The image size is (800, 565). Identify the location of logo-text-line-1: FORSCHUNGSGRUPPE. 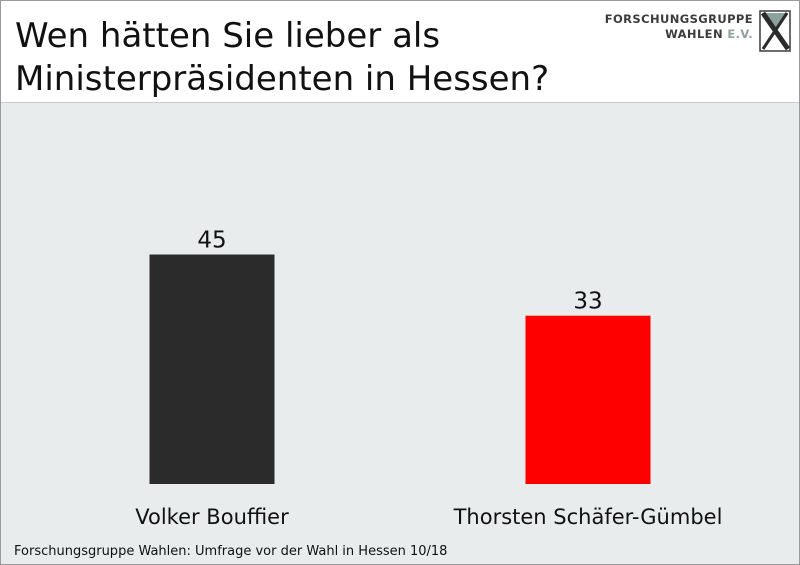
(678, 19).